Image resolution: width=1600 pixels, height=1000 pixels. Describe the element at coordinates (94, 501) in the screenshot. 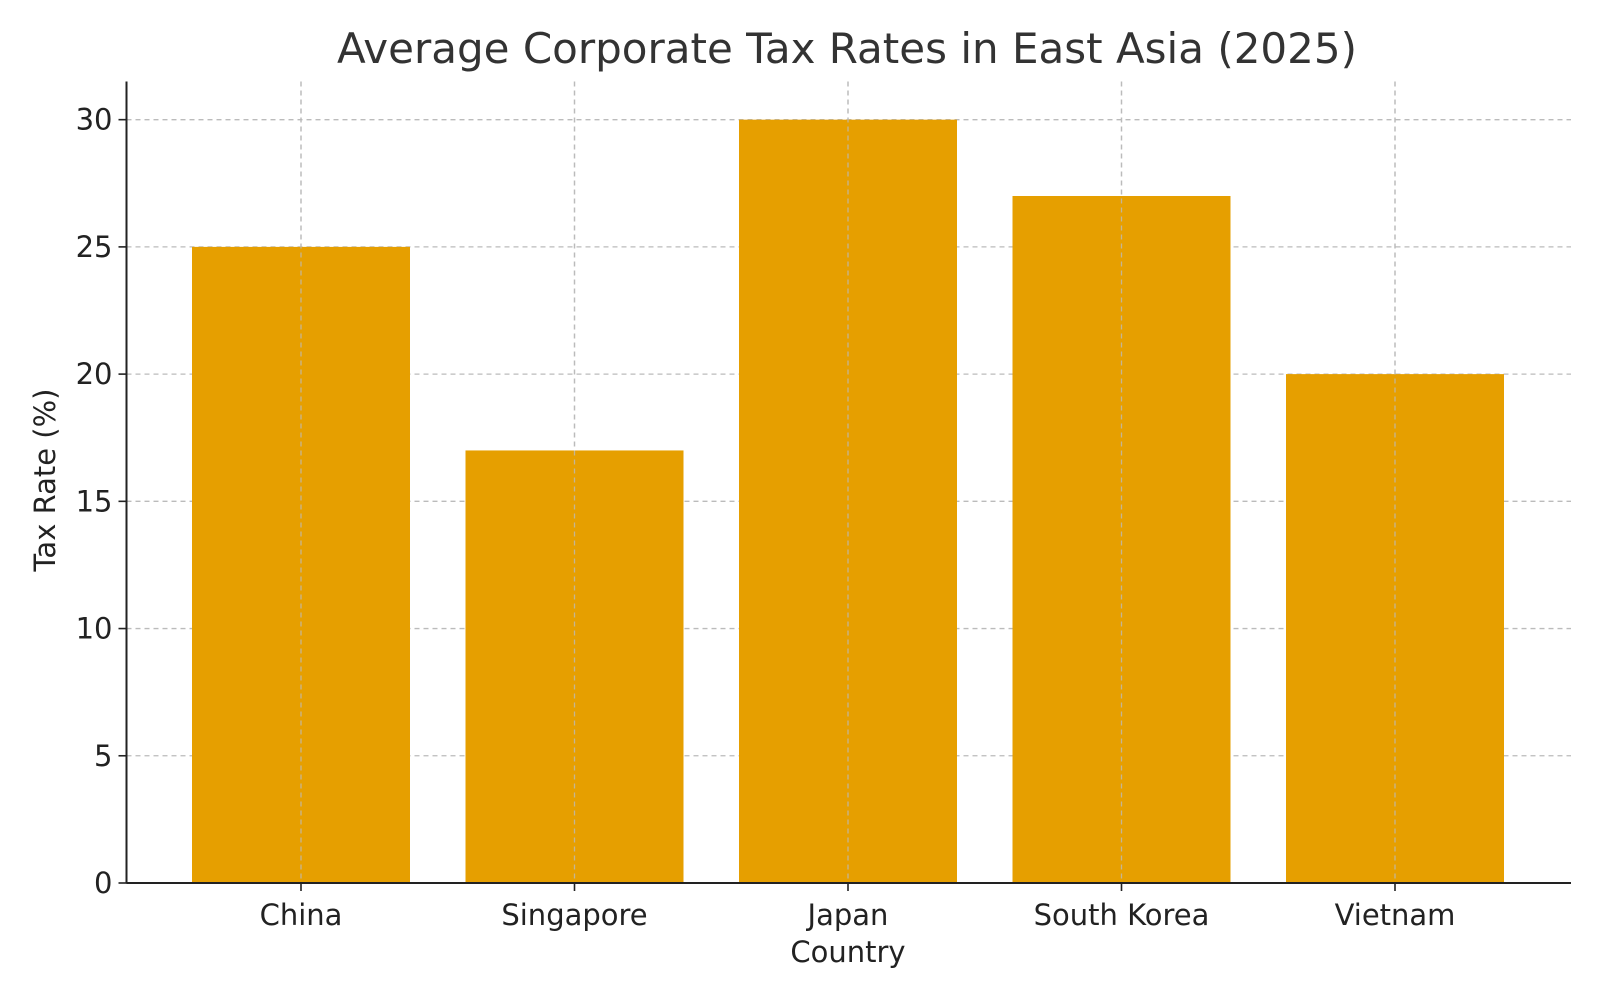

I see `y-tick-label: 15` at that location.